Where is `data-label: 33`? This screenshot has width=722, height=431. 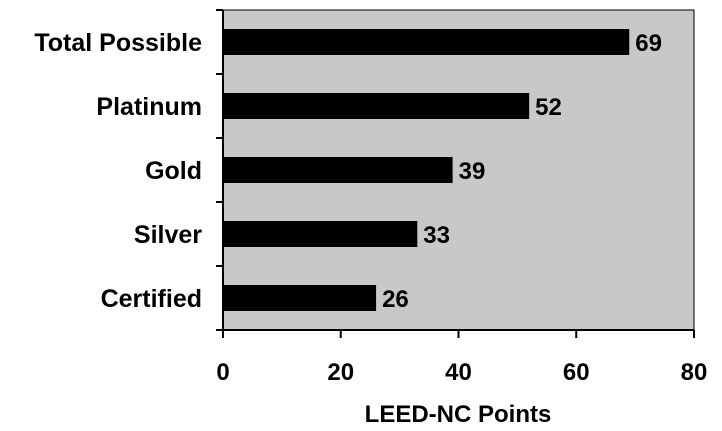
data-label: 33 is located at coordinates (436, 235).